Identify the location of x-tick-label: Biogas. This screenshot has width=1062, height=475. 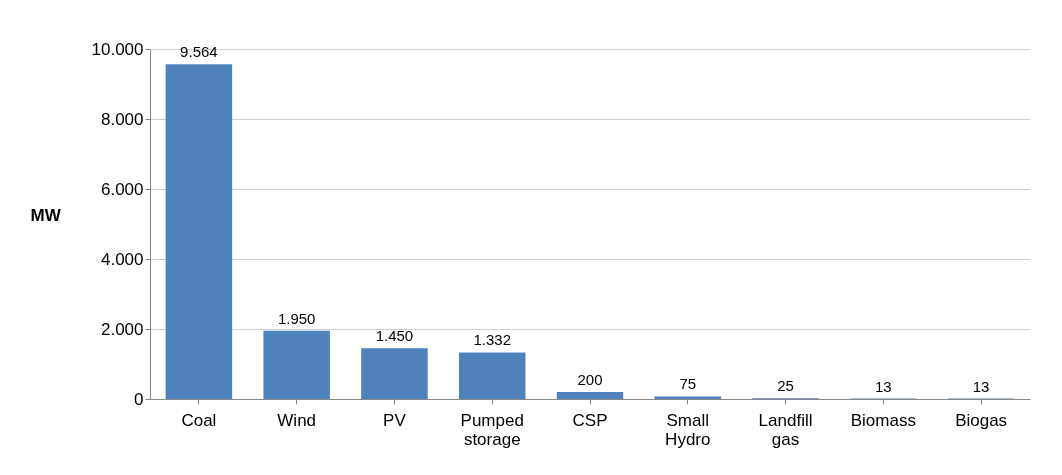
(981, 420).